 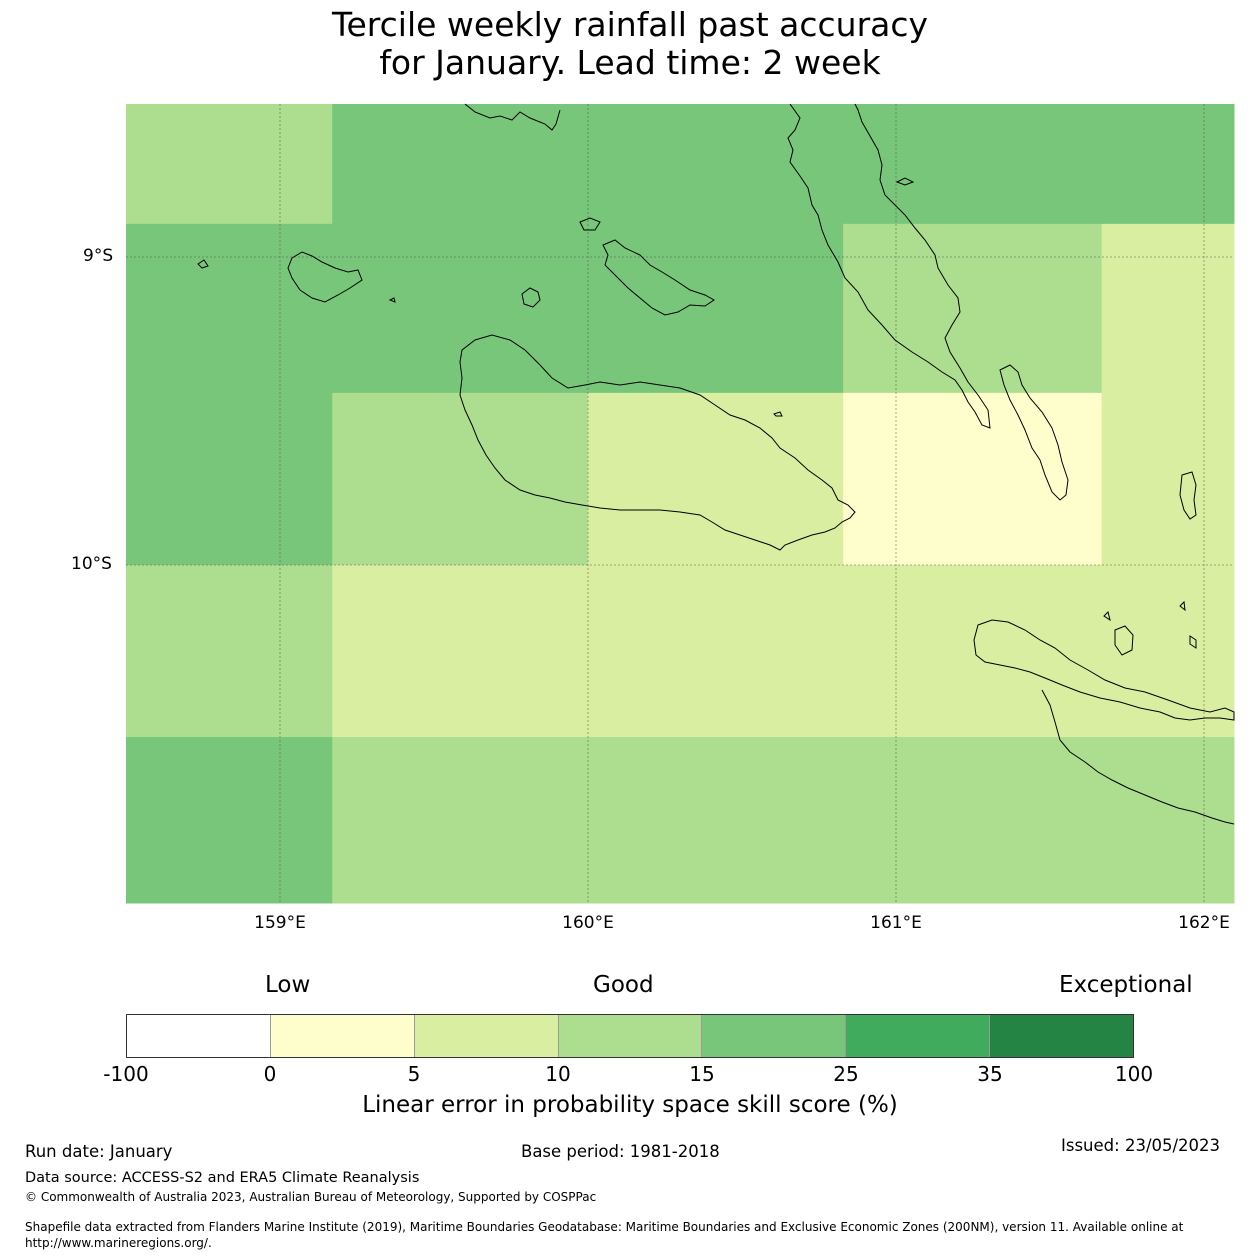 What do you see at coordinates (630, 24) in the screenshot?
I see `title-line-1: Tercile weekly rainfall past accuracy` at bounding box center [630, 24].